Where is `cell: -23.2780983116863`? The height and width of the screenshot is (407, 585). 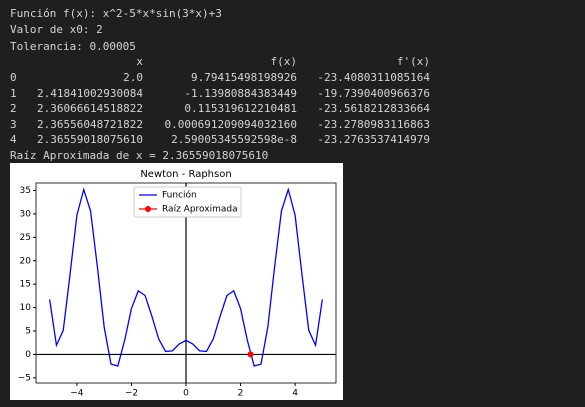
cell: -23.2780983116863 is located at coordinates (373, 124).